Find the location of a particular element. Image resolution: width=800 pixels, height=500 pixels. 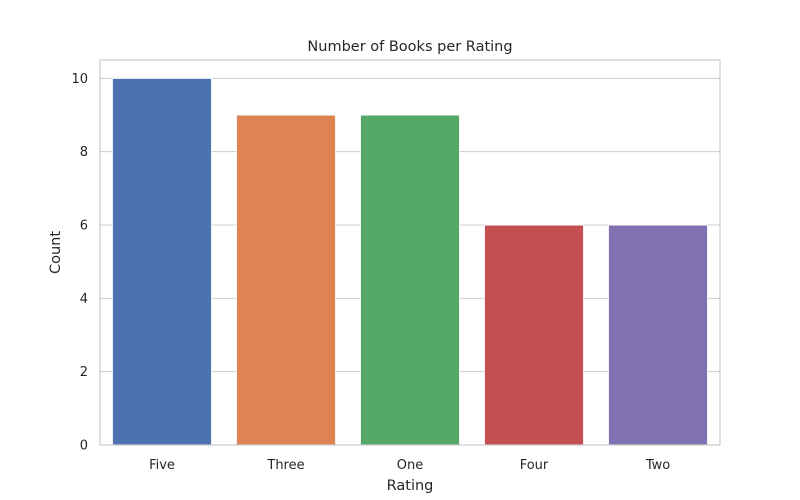

y-tick-label: 6 is located at coordinates (84, 226).